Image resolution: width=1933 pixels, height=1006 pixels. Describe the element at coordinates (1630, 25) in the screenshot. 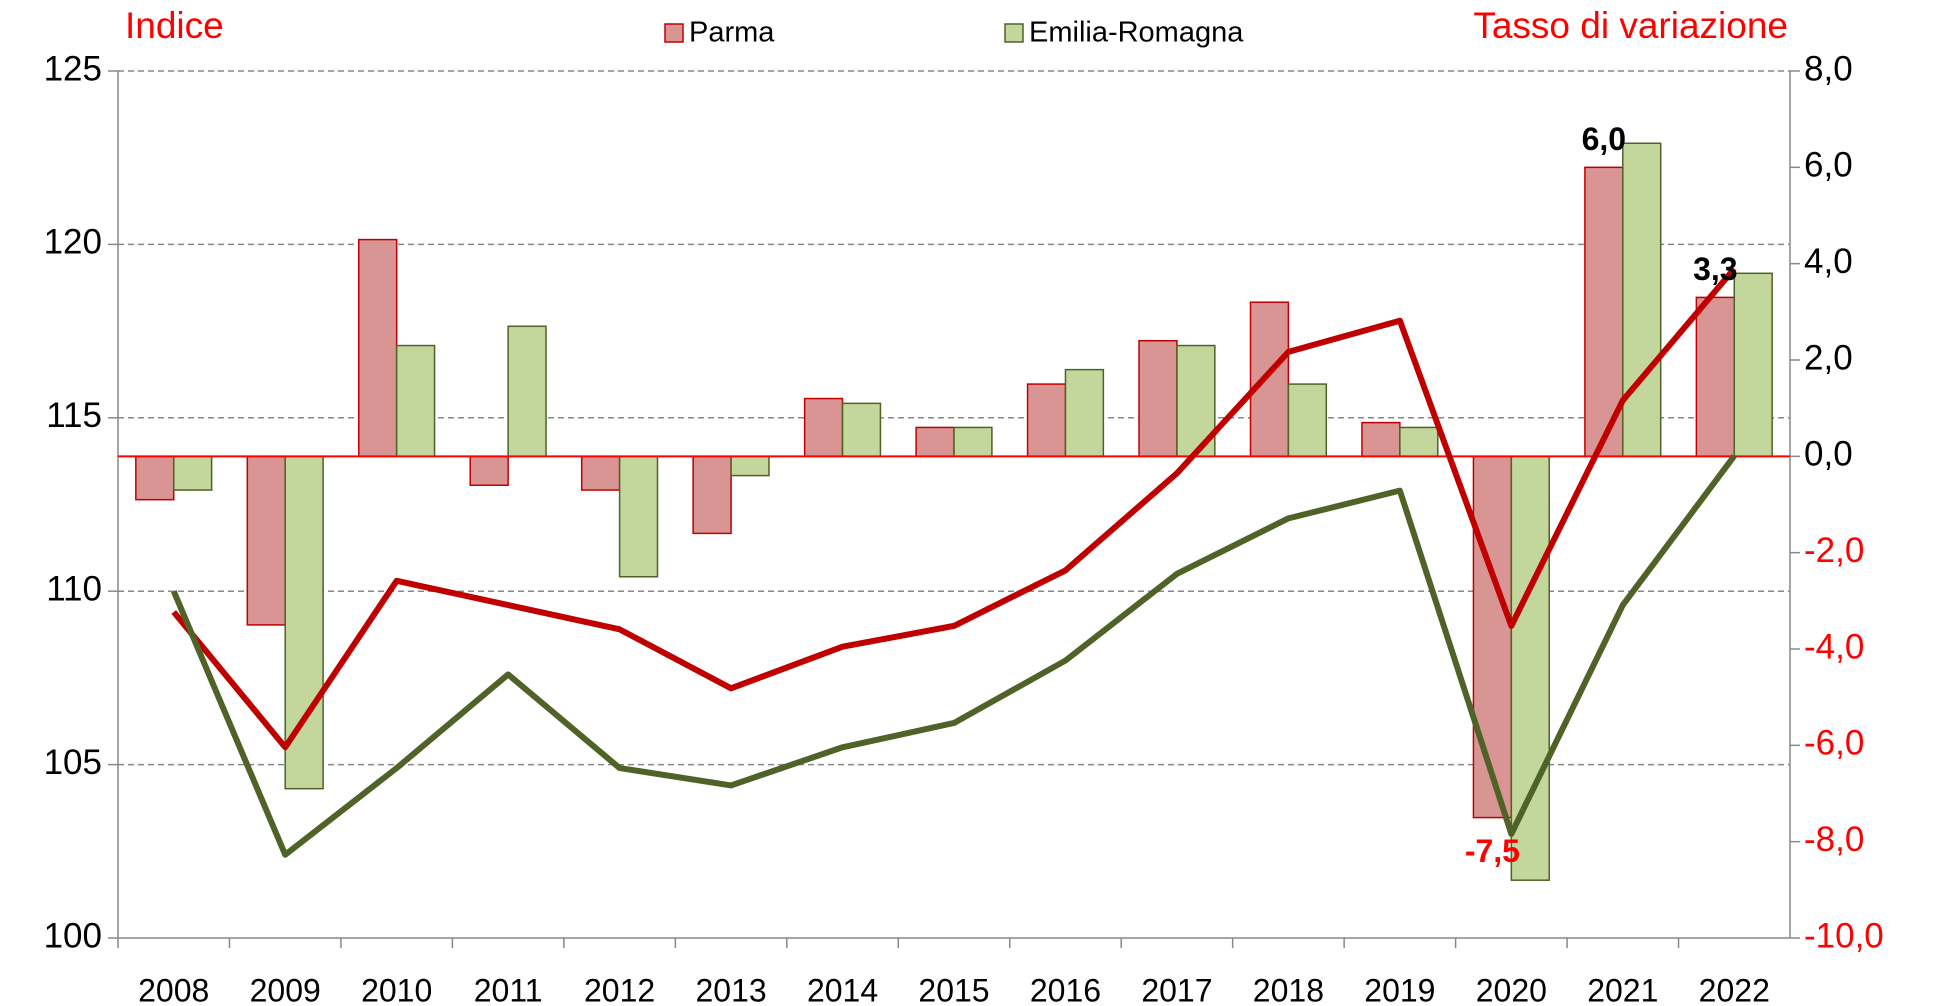

I see `y2-axis-label: Tasso di variazione` at that location.